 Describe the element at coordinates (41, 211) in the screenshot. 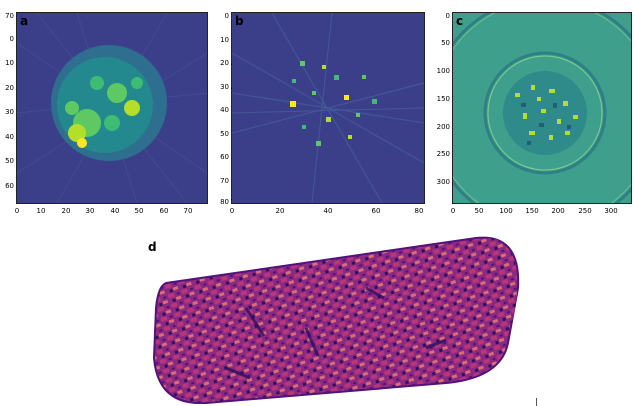

I see `x-tick-label: 10` at that location.